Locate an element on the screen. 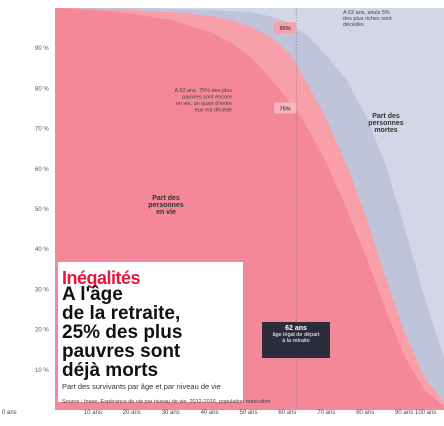  x-tick-label: 70 ans is located at coordinates (326, 413).